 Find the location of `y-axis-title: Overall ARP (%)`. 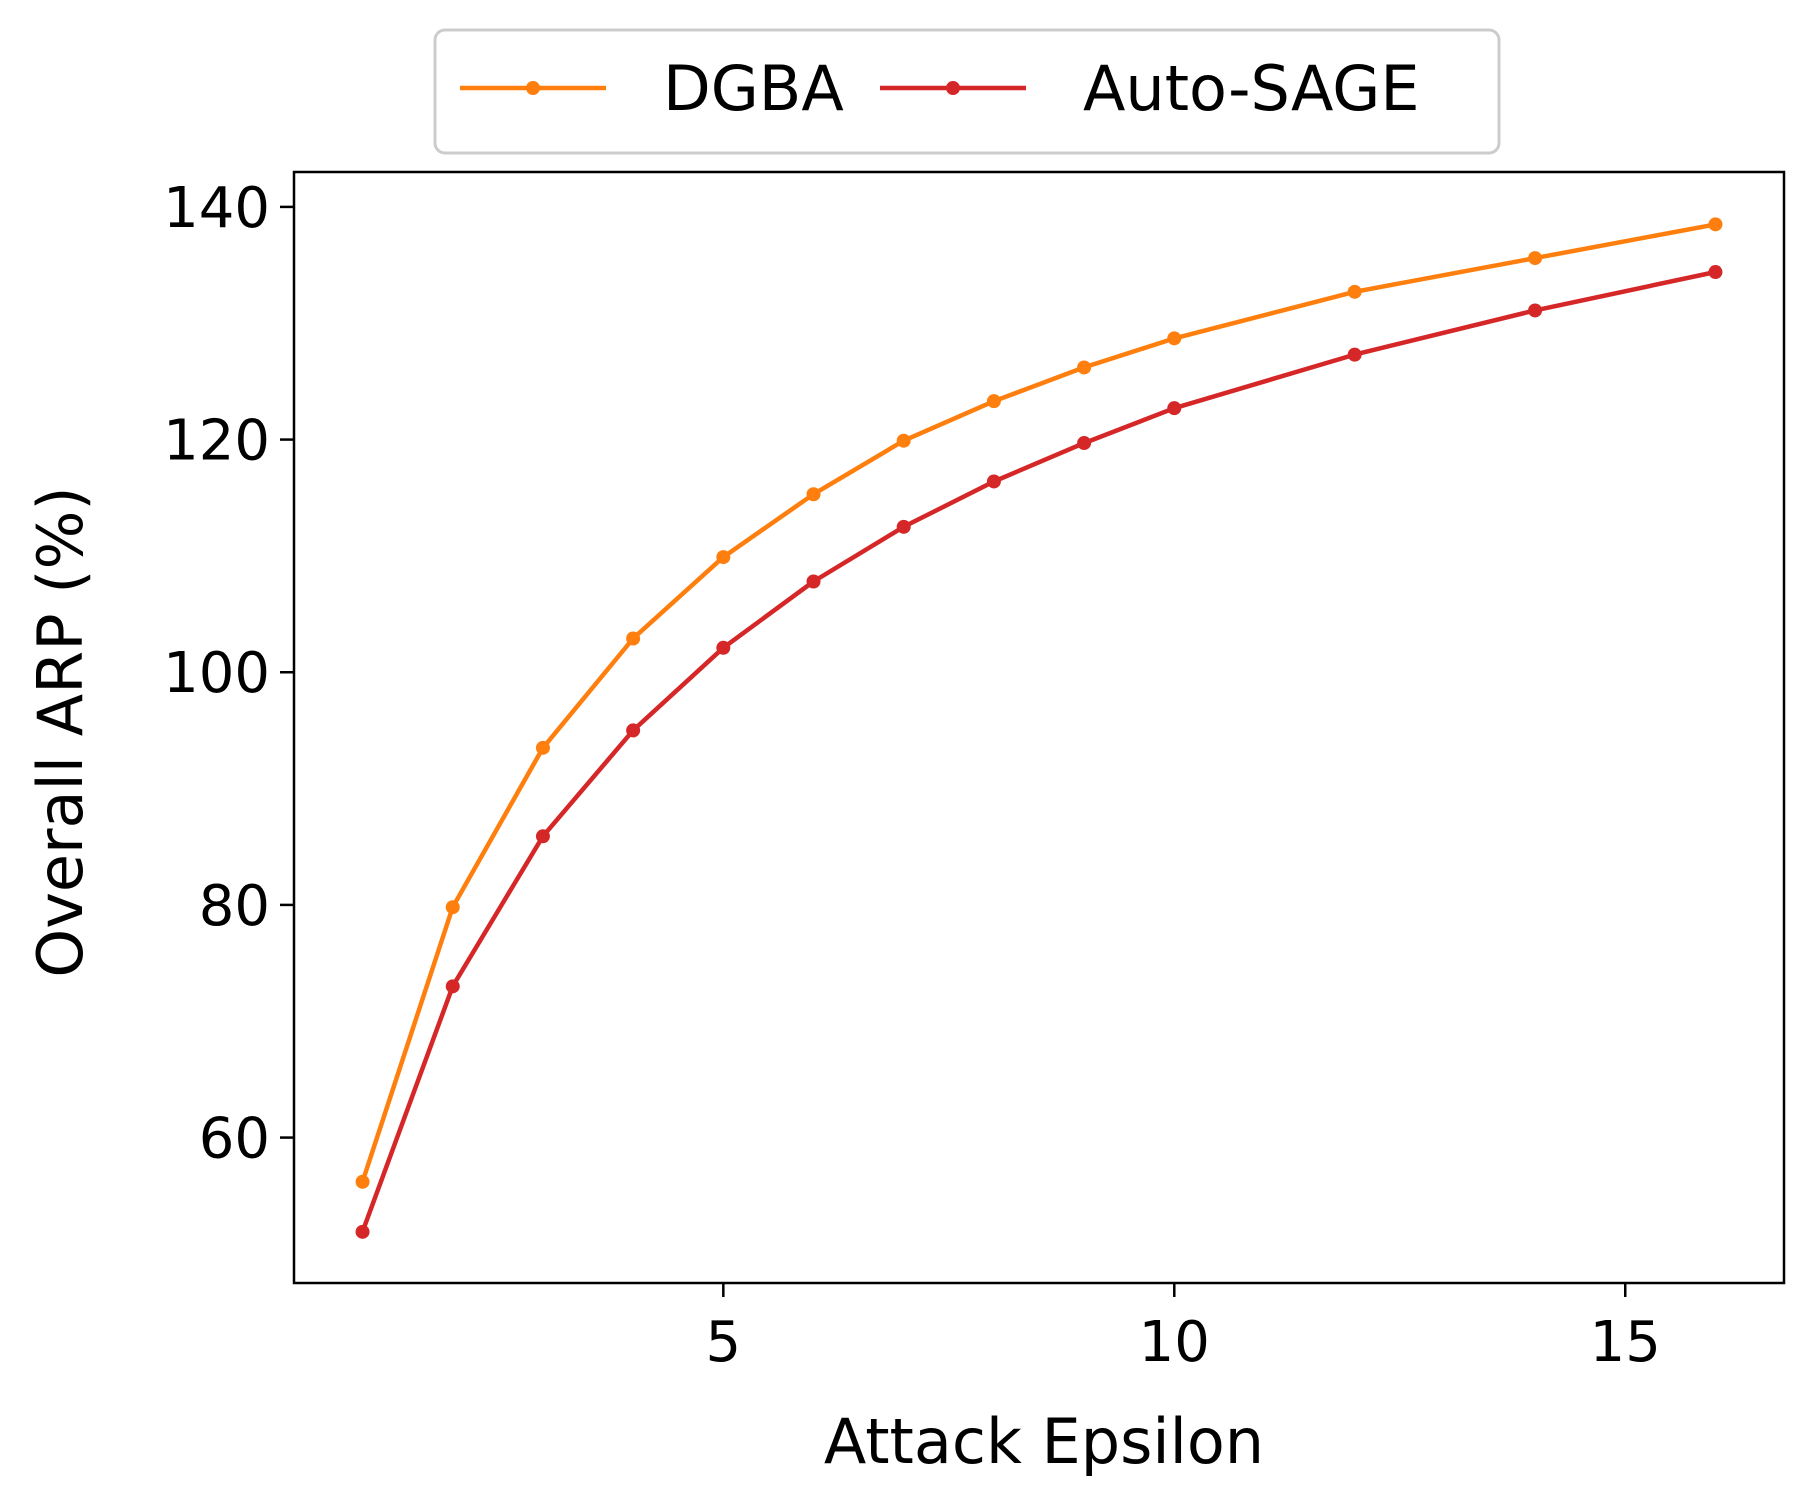

y-axis-title: Overall ARP (%) is located at coordinates (60, 731).